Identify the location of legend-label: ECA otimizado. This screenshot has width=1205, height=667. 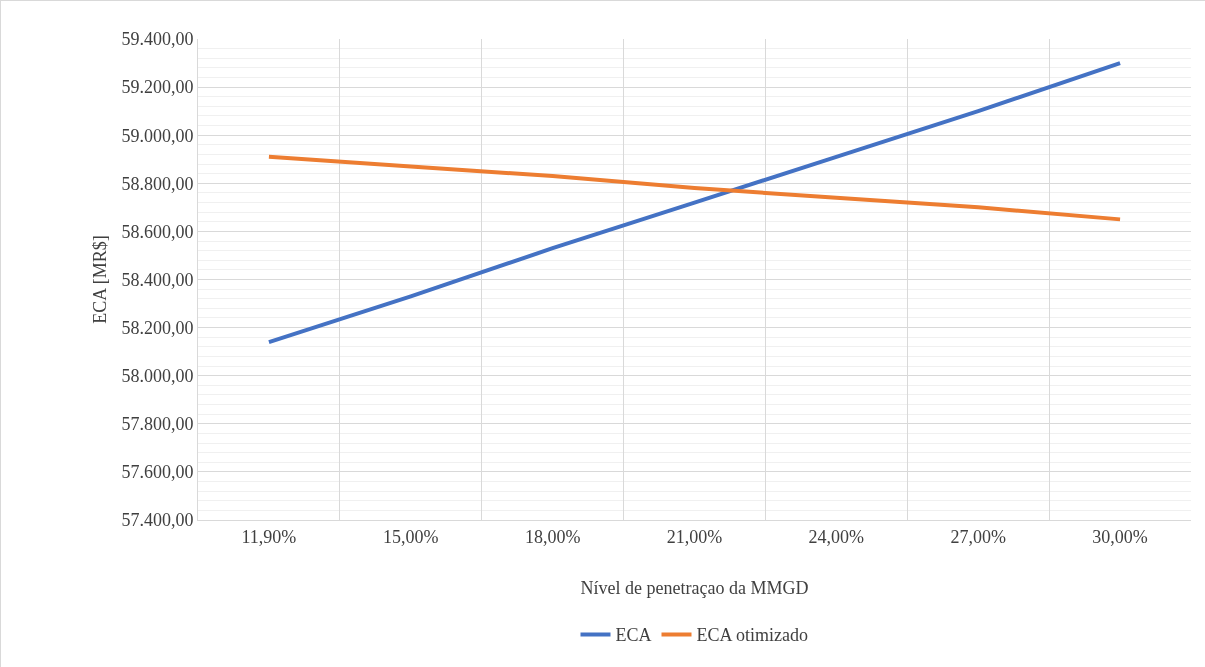
(752, 635).